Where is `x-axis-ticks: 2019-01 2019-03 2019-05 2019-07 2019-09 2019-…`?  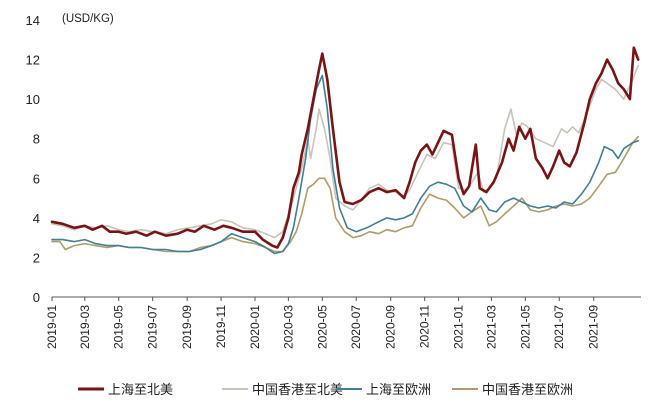 x-axis-ticks: 2019-01 2019-03 2019-05 2019-07 2019-09 2019-… is located at coordinates (323, 323).